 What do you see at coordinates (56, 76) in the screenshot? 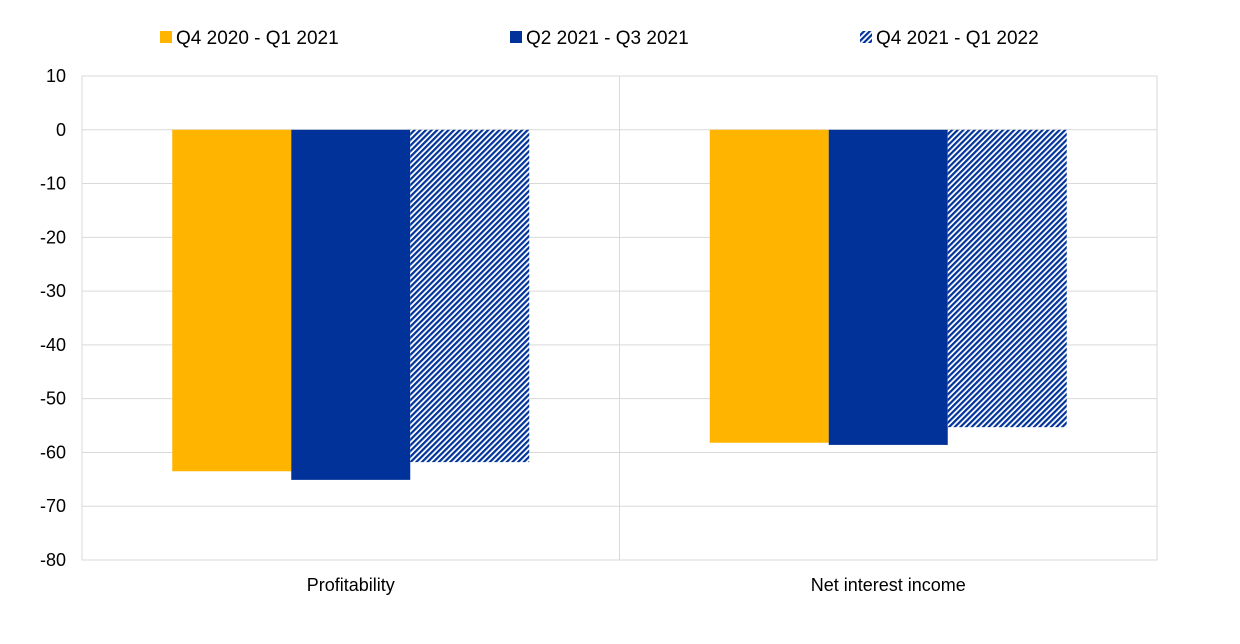
I see `y-tick-label: 10` at bounding box center [56, 76].